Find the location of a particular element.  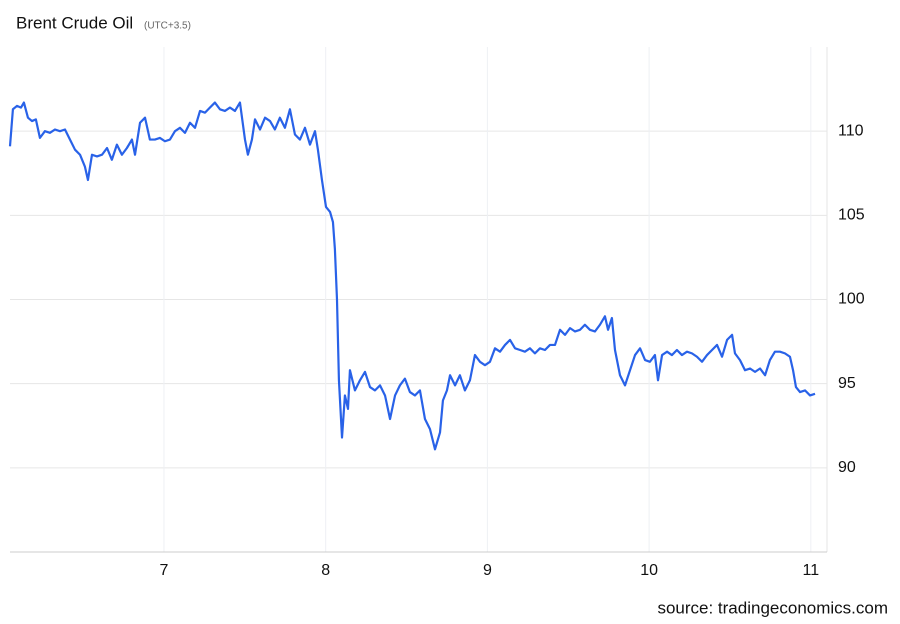

y-tick-label: 110 is located at coordinates (851, 130).